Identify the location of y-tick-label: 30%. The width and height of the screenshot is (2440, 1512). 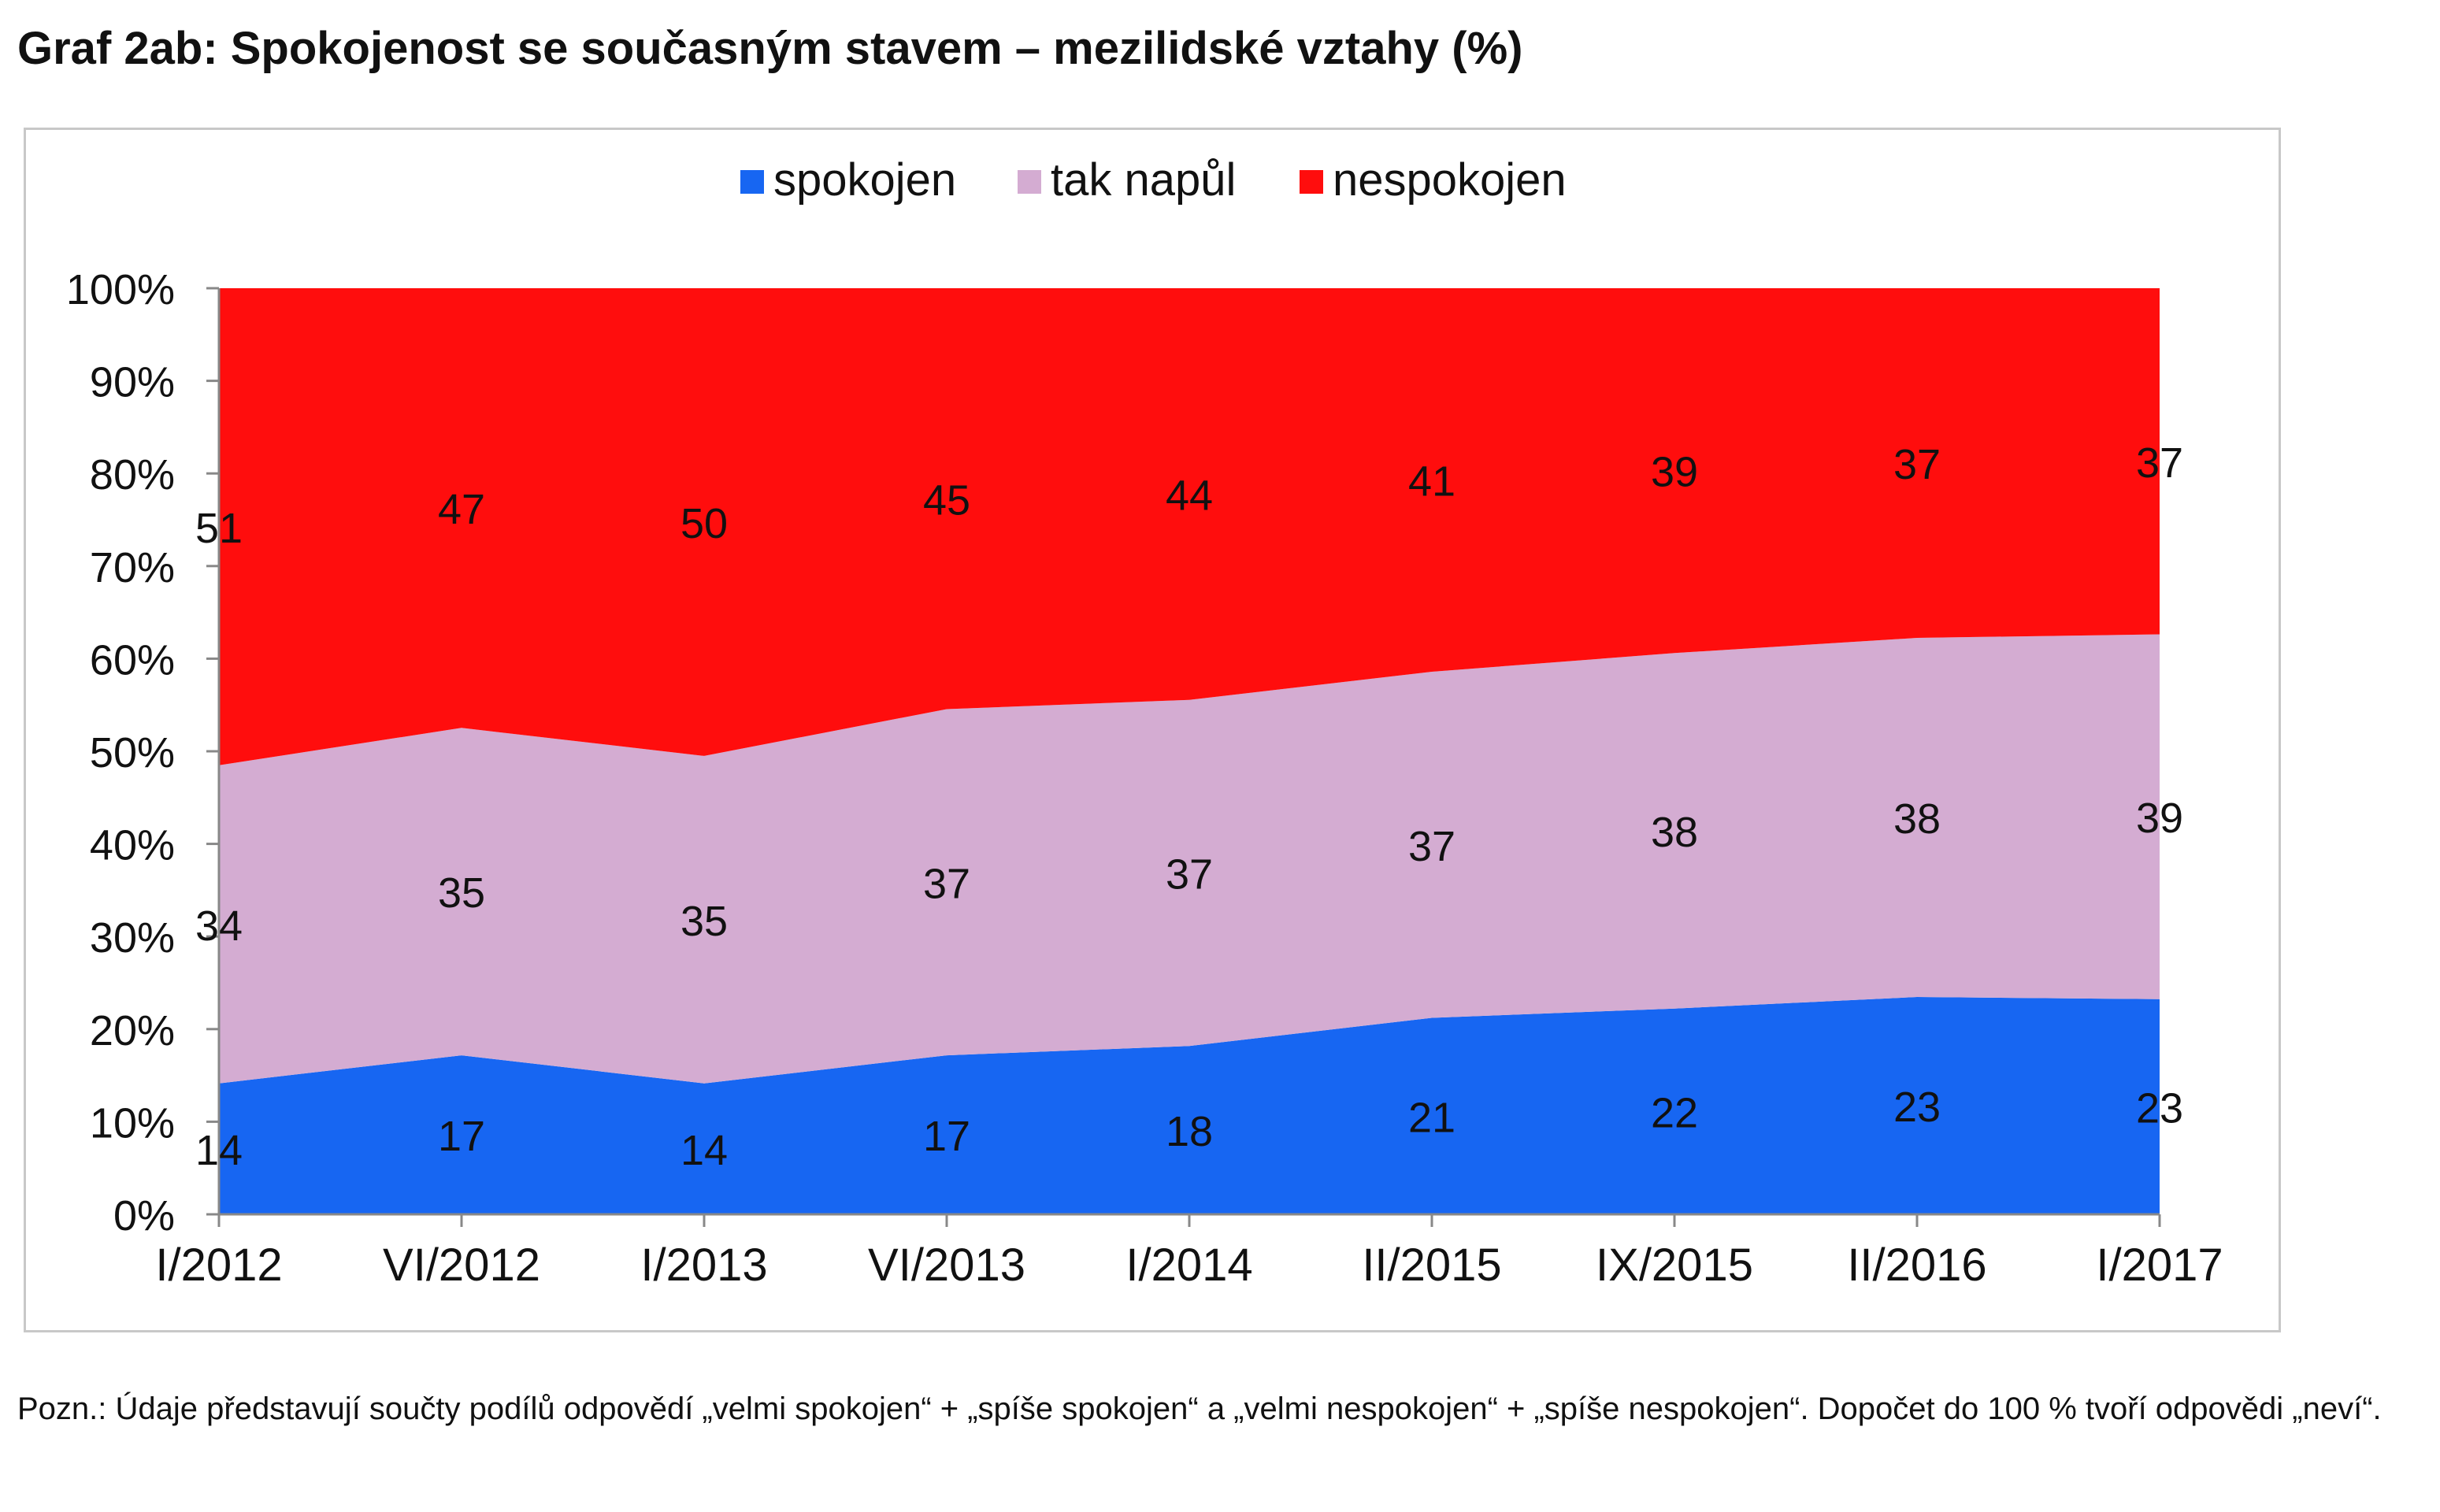
(132, 938).